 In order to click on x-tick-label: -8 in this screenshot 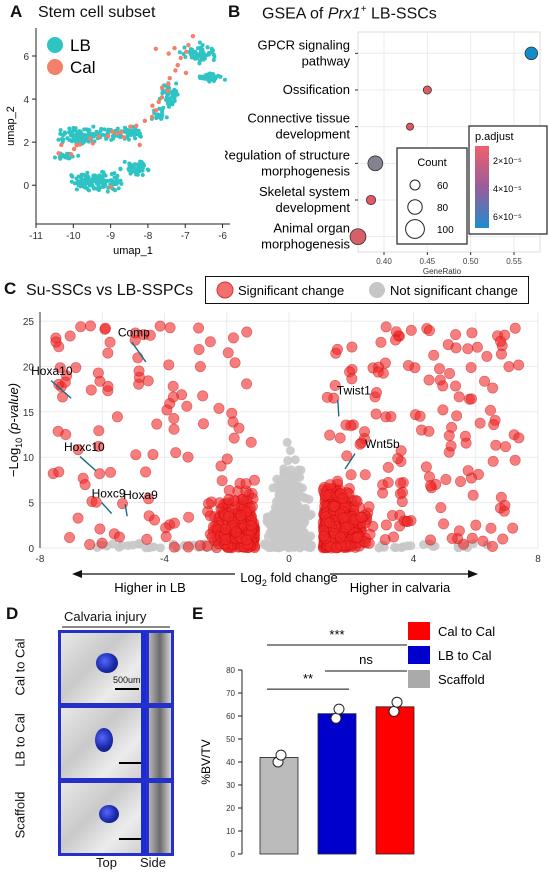, I will do `click(147, 236)`.